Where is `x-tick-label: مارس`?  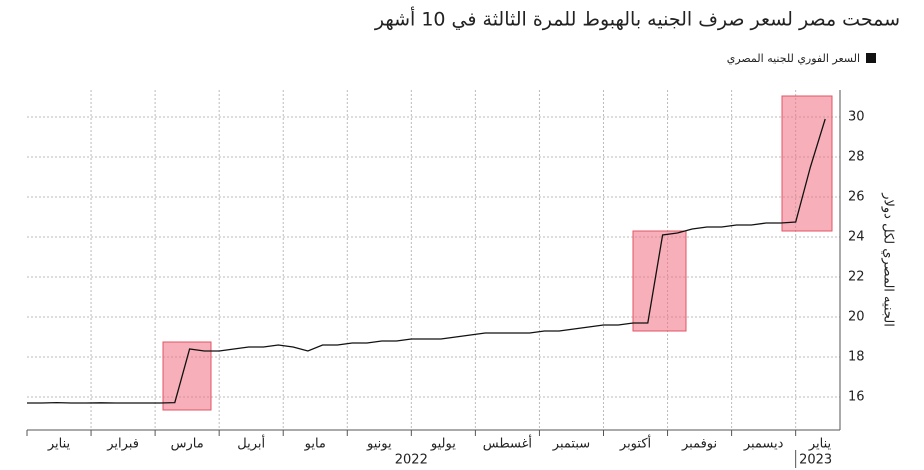 x-tick-label: مارس is located at coordinates (187, 444).